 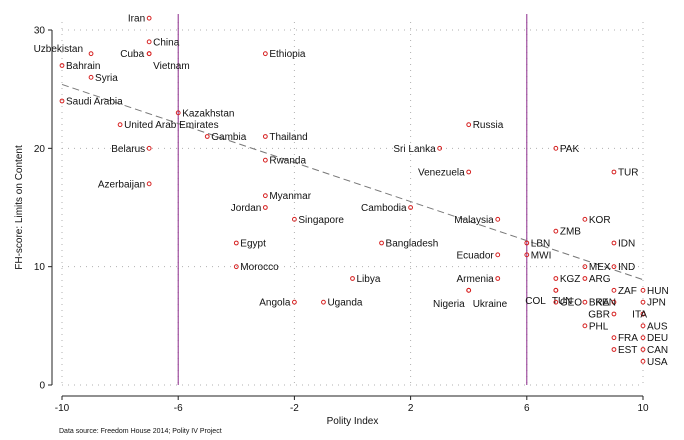 What do you see at coordinates (570, 149) in the screenshot?
I see `point-label-pak: PAK` at bounding box center [570, 149].